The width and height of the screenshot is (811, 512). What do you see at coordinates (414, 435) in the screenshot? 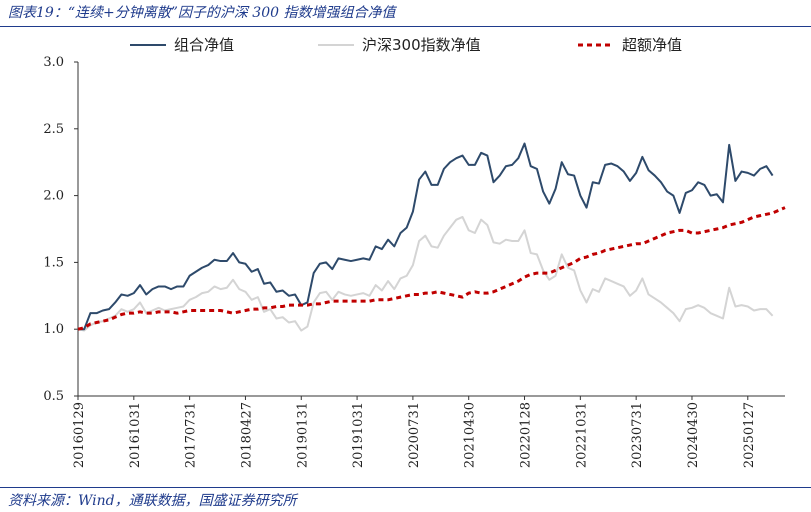
I see `x-tick-label: 20200731` at bounding box center [414, 435].